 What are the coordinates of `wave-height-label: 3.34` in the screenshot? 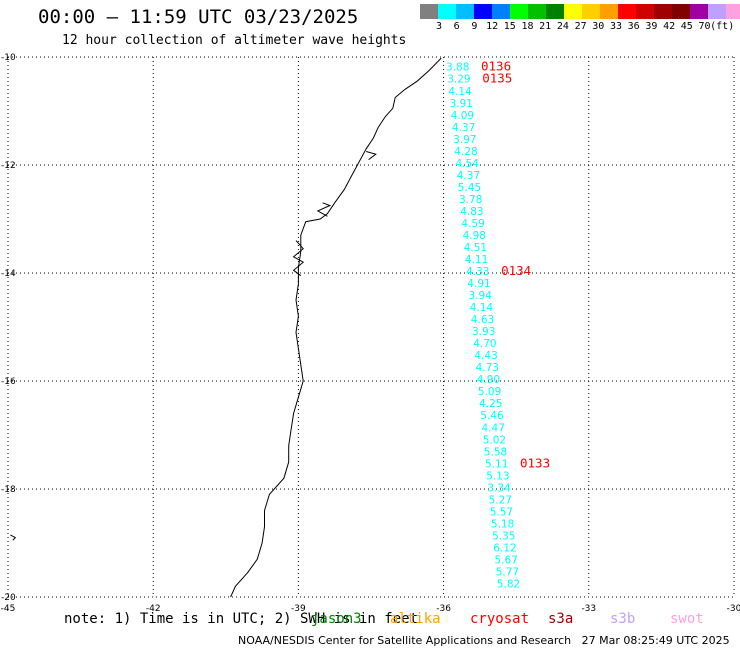 It's located at (499, 488).